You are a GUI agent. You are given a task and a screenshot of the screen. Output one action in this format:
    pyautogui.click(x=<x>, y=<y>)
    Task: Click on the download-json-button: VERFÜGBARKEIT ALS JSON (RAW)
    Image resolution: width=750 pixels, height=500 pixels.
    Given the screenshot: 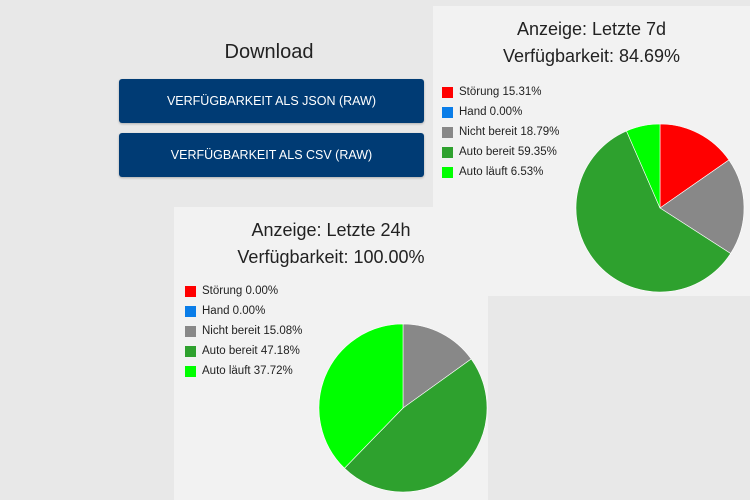 What is the action you would take?
    pyautogui.click(x=271, y=101)
    